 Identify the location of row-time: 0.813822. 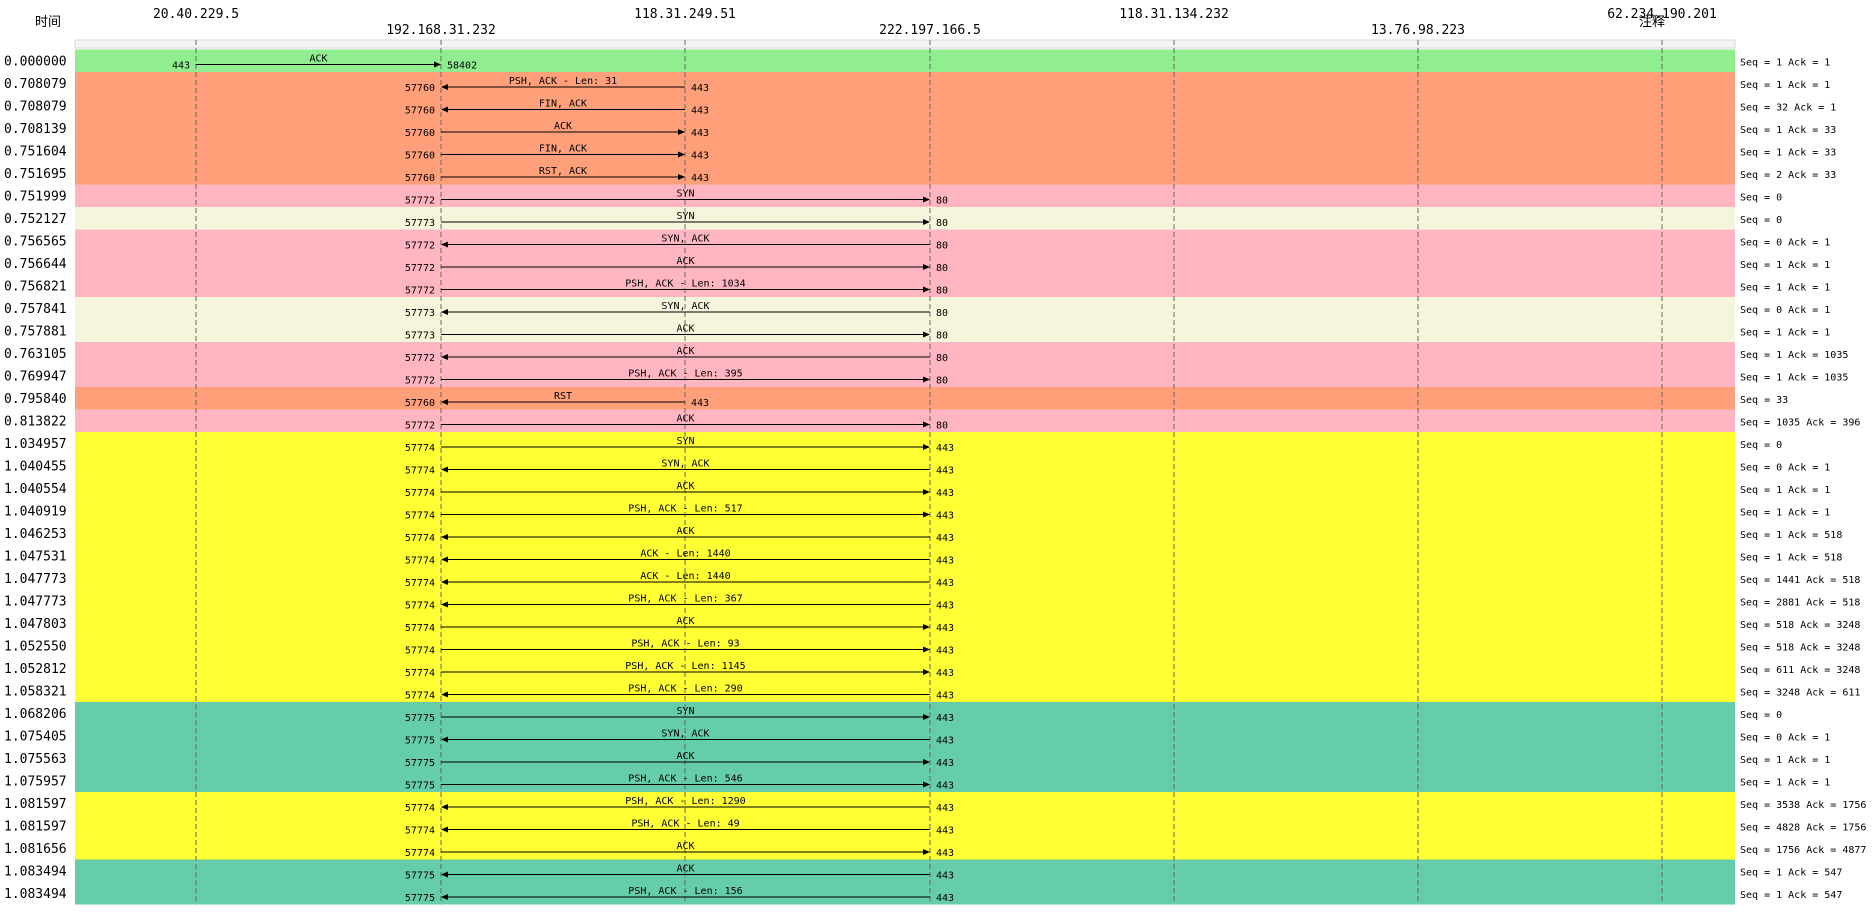
(35, 422).